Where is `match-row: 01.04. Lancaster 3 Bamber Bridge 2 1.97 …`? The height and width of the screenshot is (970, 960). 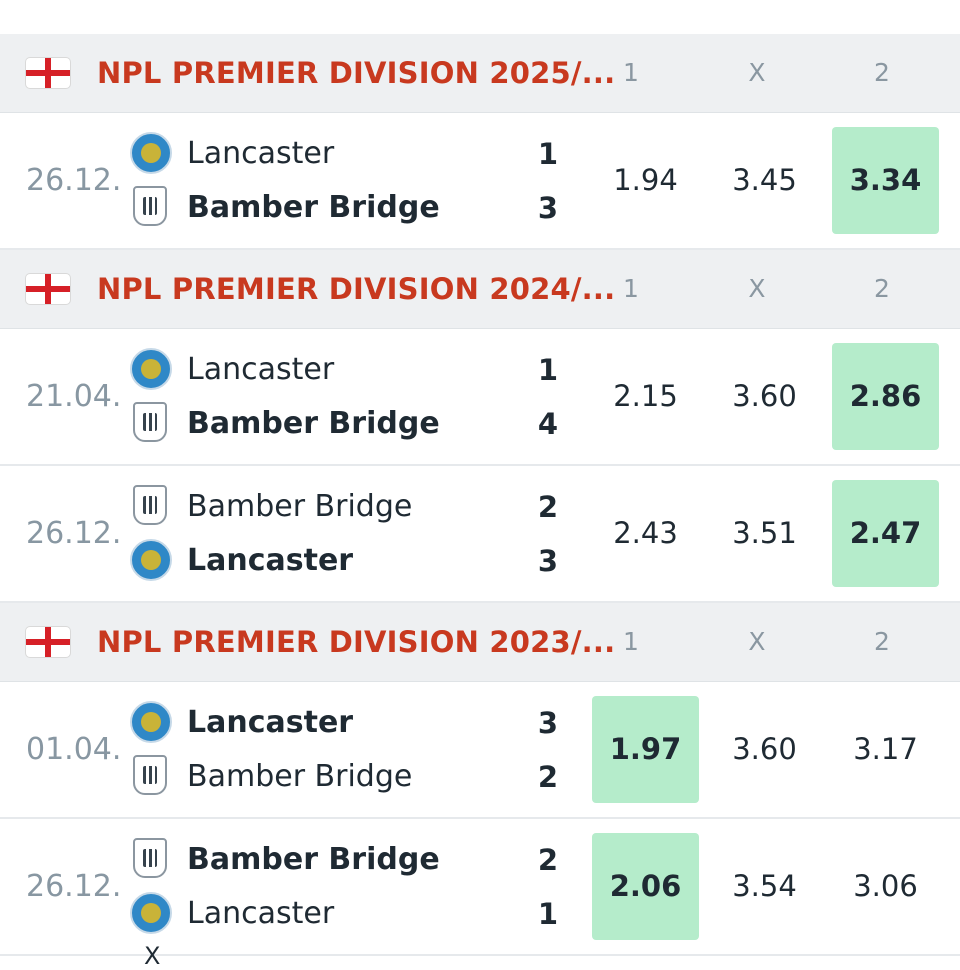 match-row: 01.04. Lancaster 3 Bamber Bridge 2 1.97 … is located at coordinates (480, 750).